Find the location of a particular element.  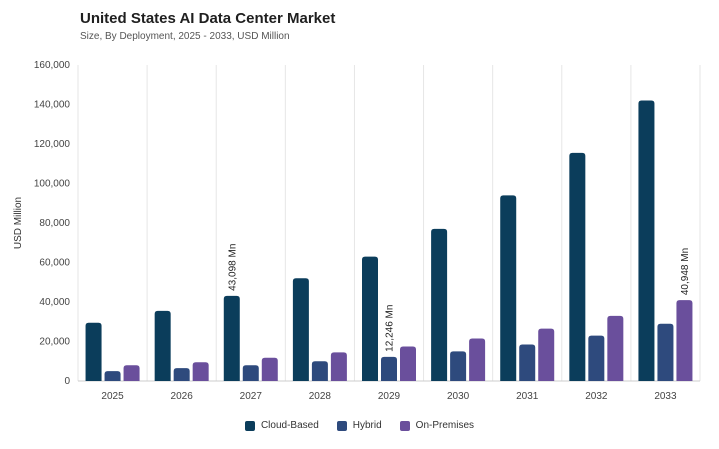

bar-cloud-based-2026 is located at coordinates (162, 345).